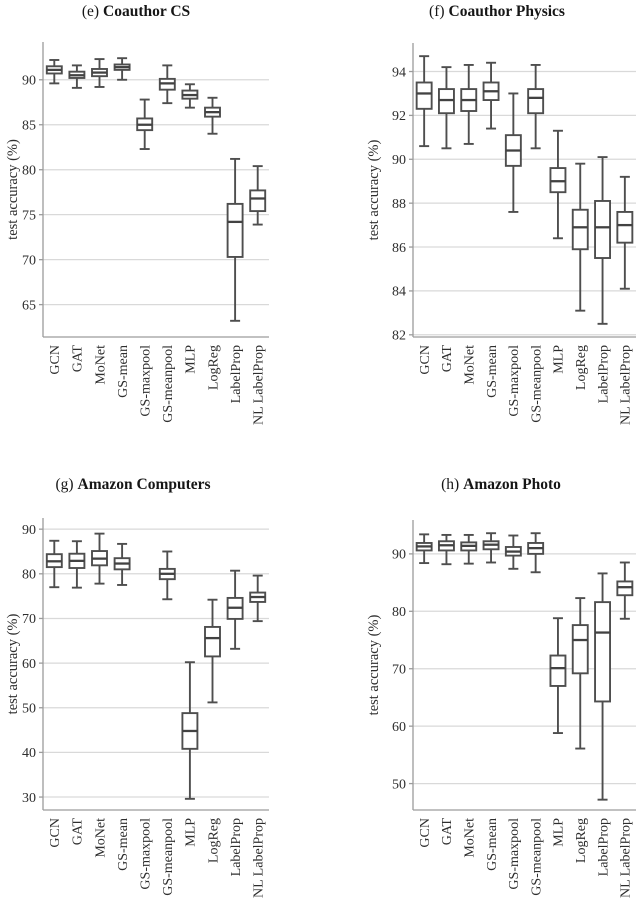 The height and width of the screenshot is (912, 640). I want to click on y-tick-label: 86, so click(399, 248).